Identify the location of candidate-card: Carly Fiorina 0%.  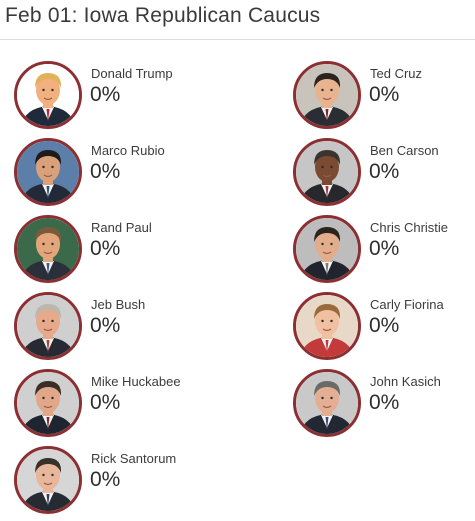
(384, 328).